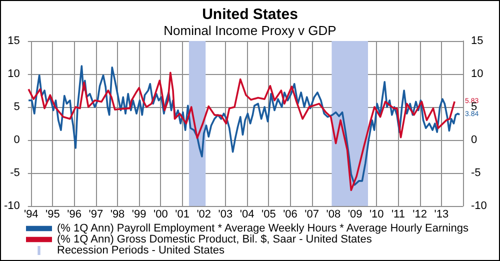 This screenshot has height=261, width=500. I want to click on x-tick-label: '07, so click(312, 214).